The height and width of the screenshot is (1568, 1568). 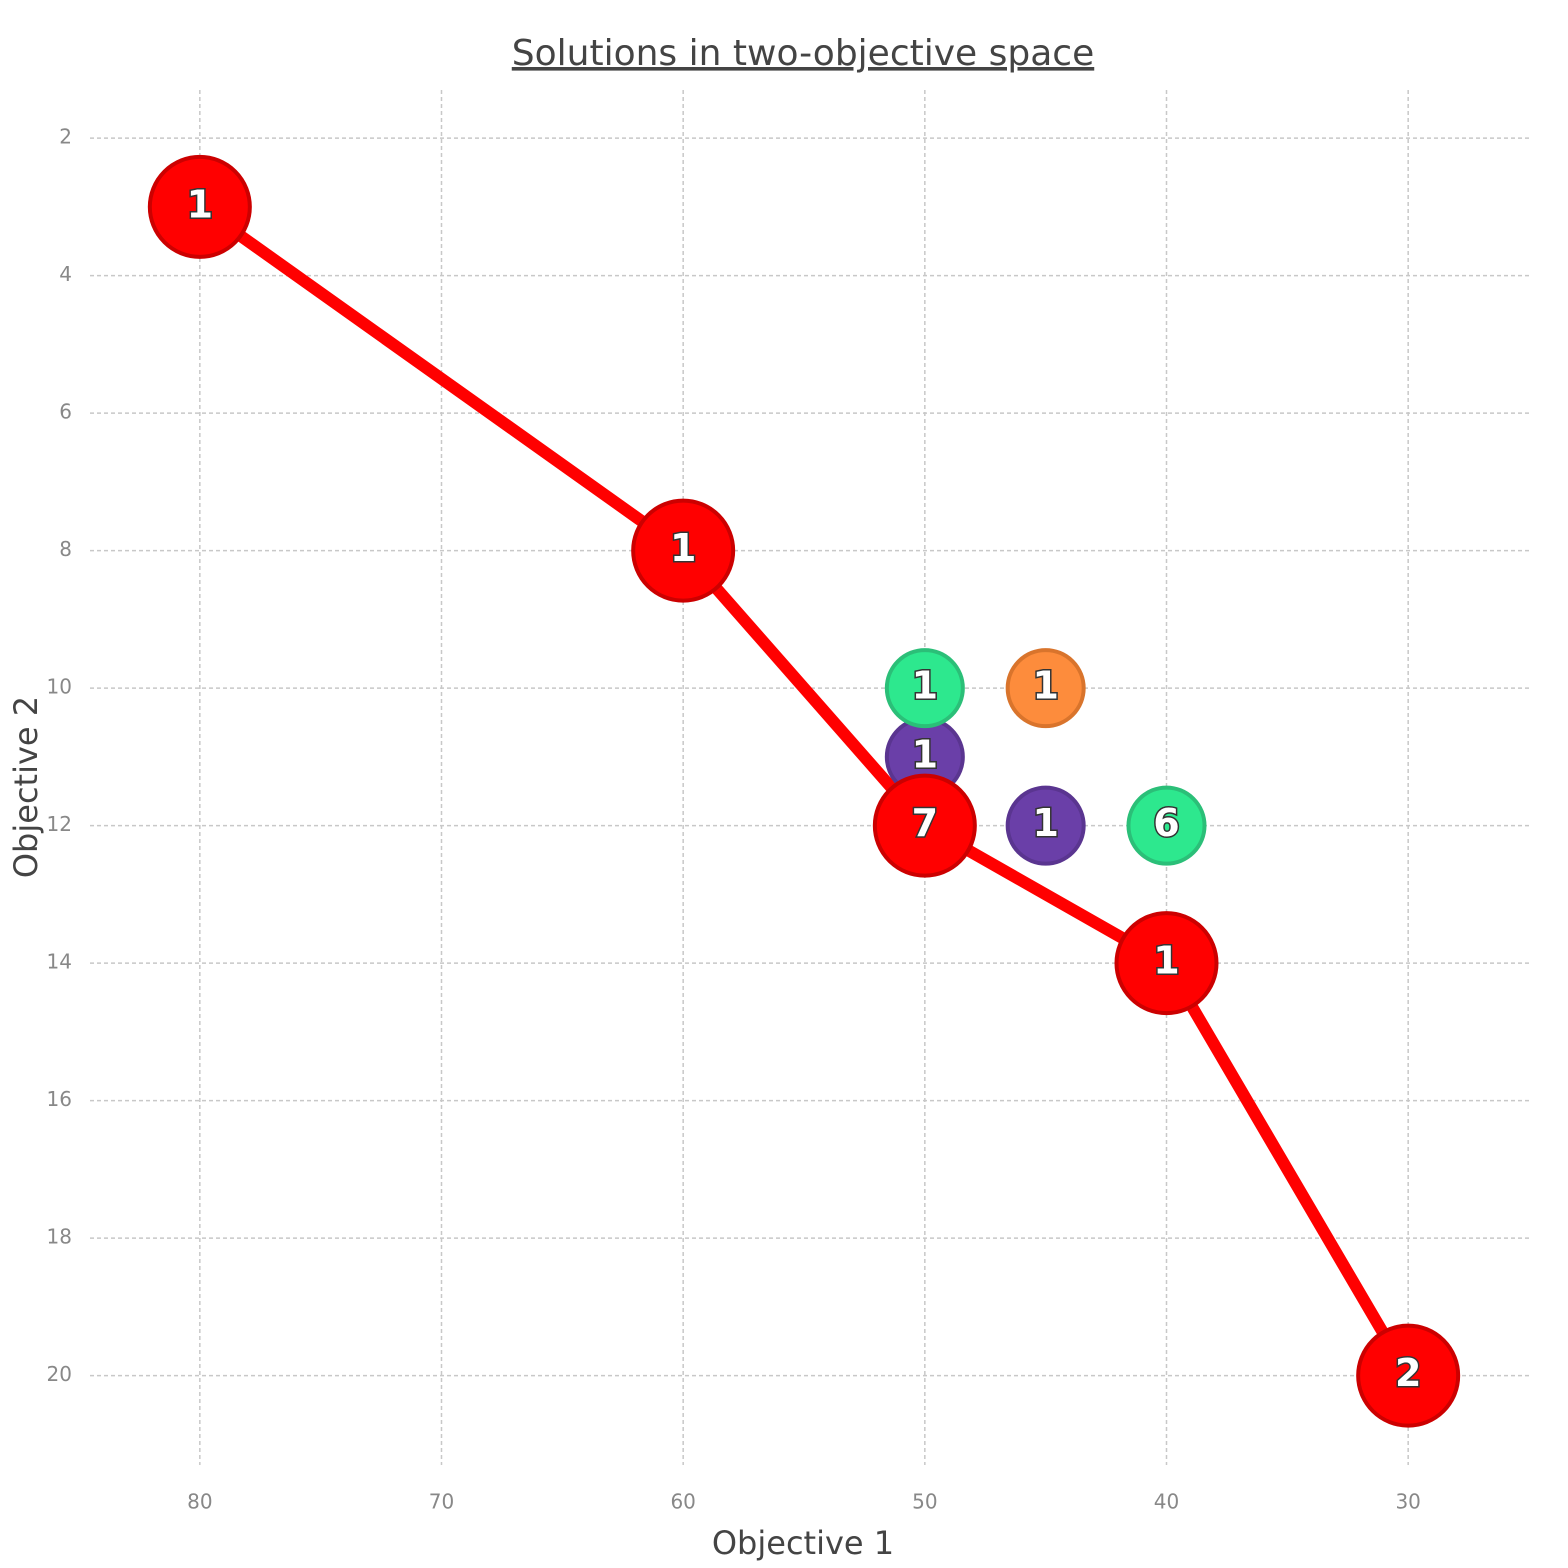 I want to click on y-tick-label: 14, so click(x=59, y=962).